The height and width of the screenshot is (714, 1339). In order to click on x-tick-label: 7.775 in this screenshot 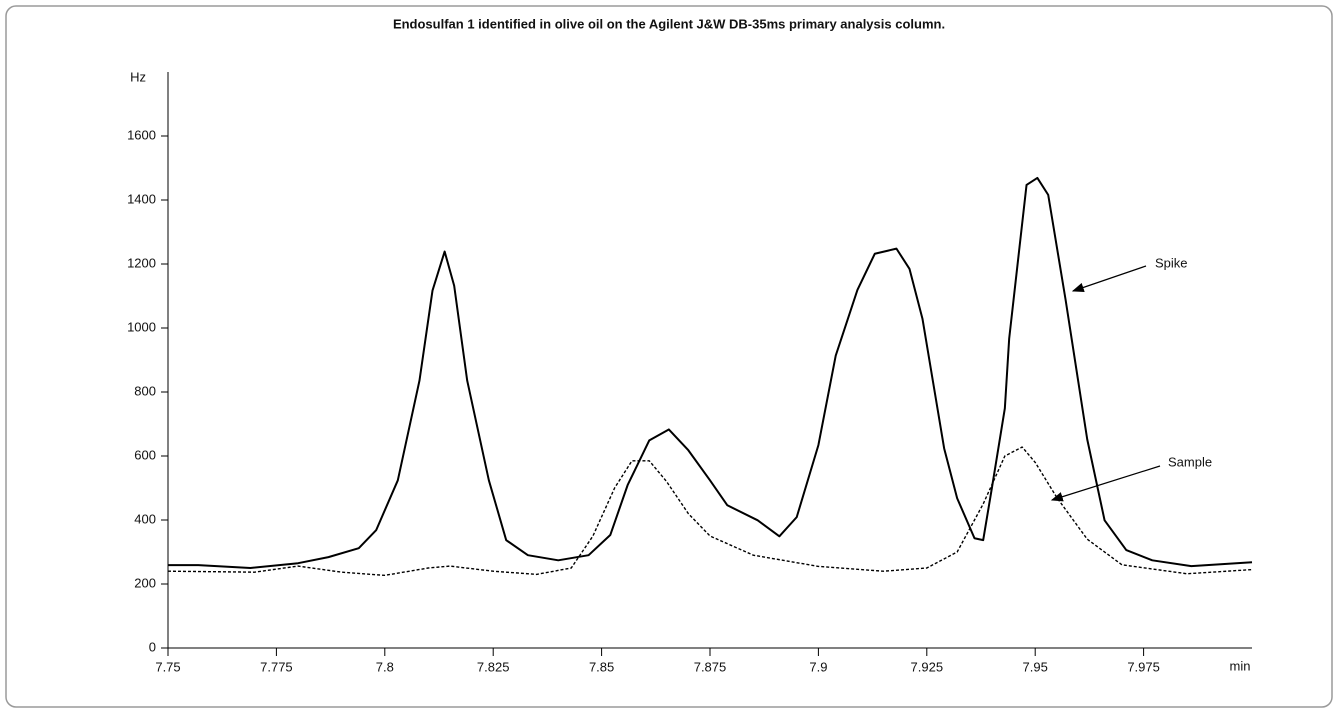, I will do `click(276, 666)`.